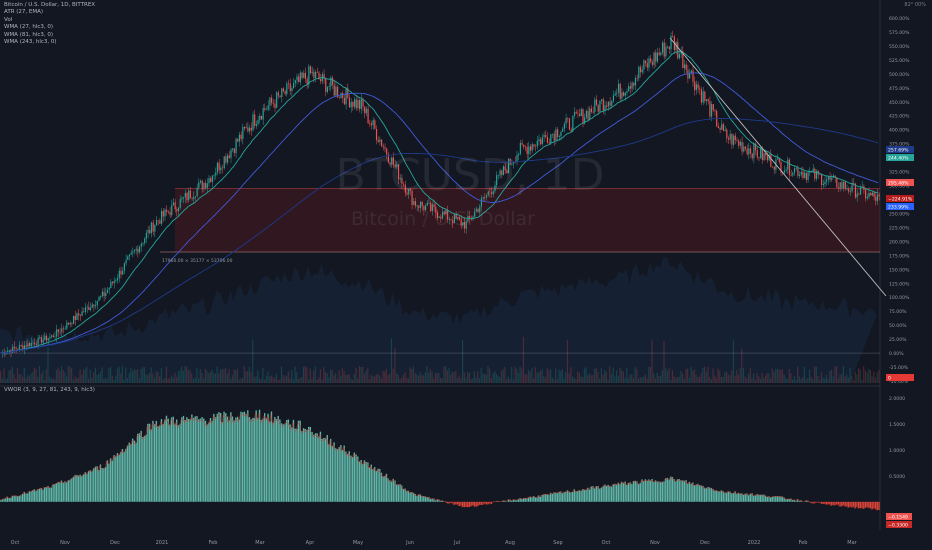  Describe the element at coordinates (24, 12) in the screenshot. I see `legend-atr: ATR (27, EMA)` at that location.